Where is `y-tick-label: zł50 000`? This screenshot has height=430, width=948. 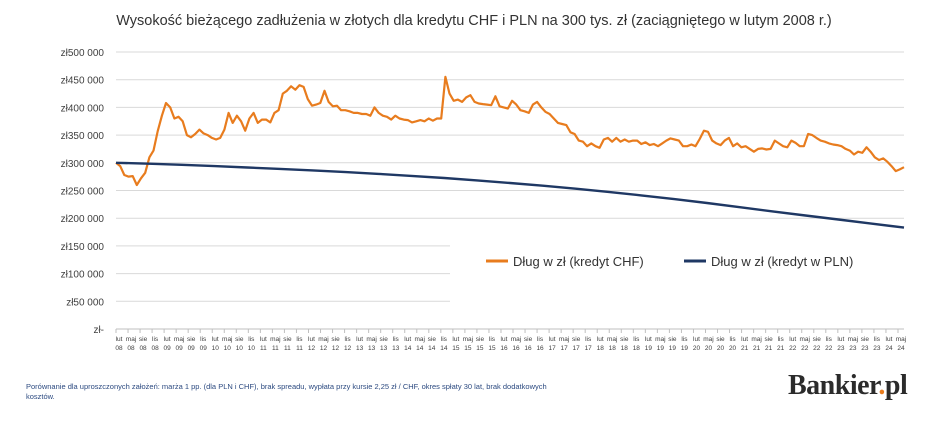 y-tick-label: zł50 000 is located at coordinates (85, 302).